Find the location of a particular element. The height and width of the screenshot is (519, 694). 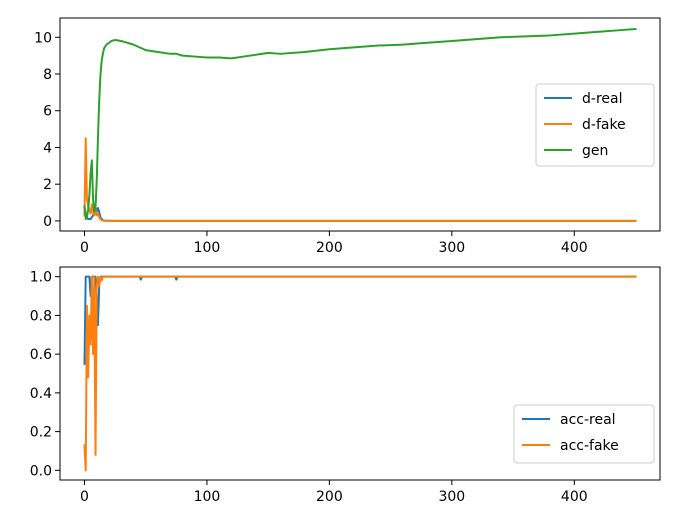

series-line-d-fake is located at coordinates (360, 179).